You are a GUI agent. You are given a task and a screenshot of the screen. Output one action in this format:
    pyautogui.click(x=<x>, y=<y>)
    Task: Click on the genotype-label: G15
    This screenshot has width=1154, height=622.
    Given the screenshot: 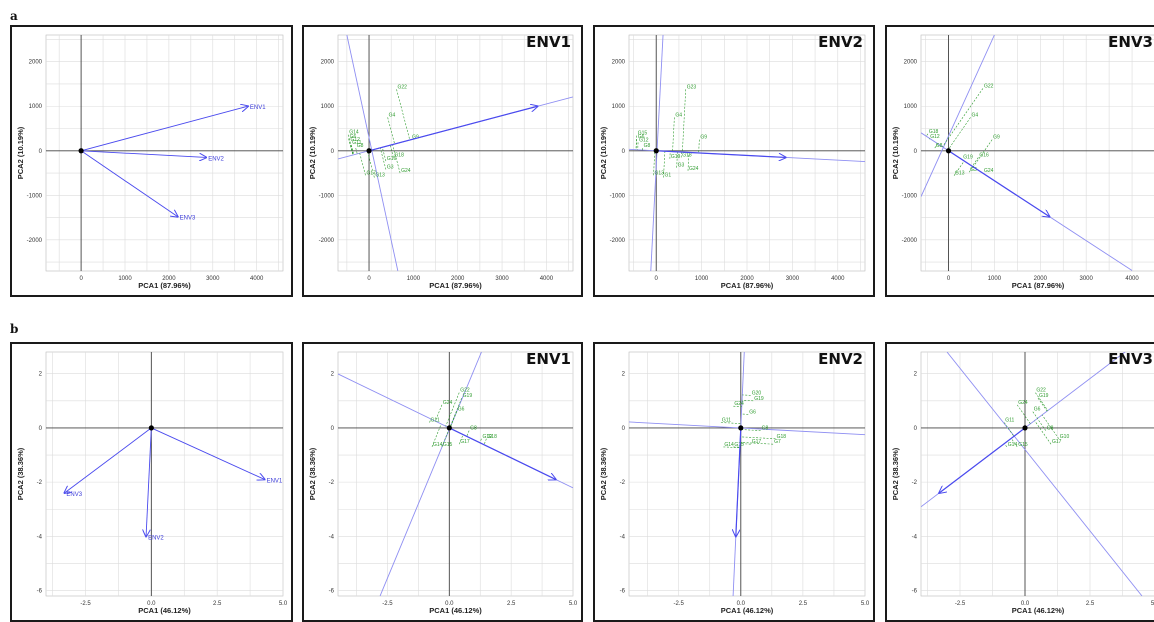 What is the action you would take?
    pyautogui.click(x=448, y=445)
    